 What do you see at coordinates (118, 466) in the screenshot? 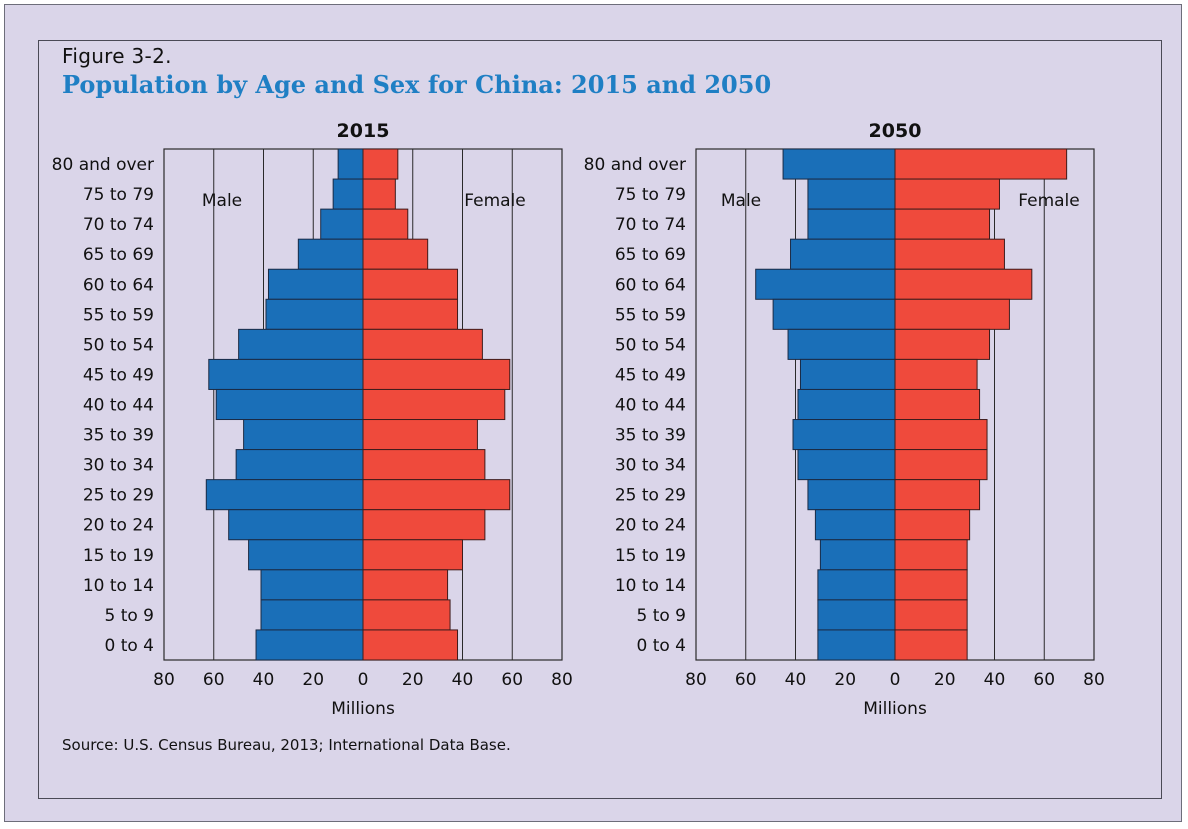
I see `chart-1-age-label: 30 to 34` at bounding box center [118, 466].